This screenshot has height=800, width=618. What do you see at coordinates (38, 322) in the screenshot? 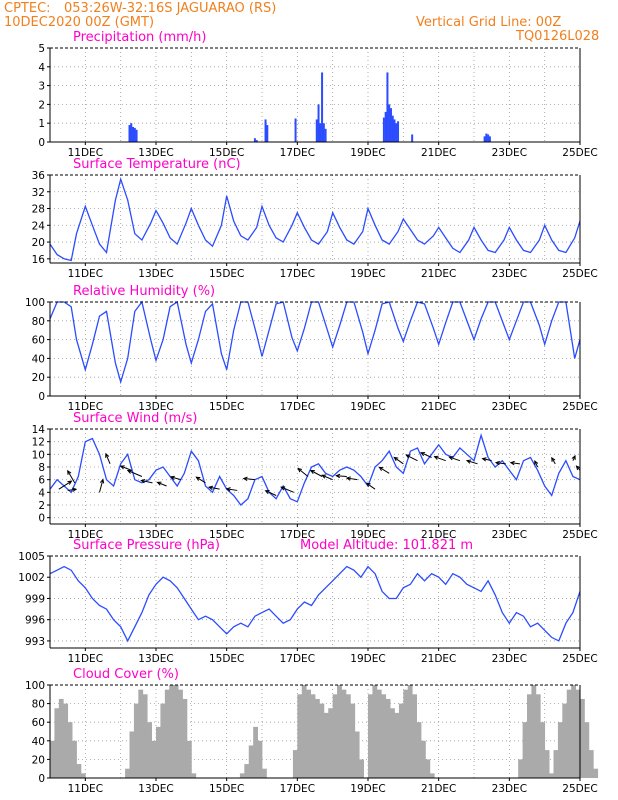
I see `rh-ytick-label: 80` at bounding box center [38, 322].